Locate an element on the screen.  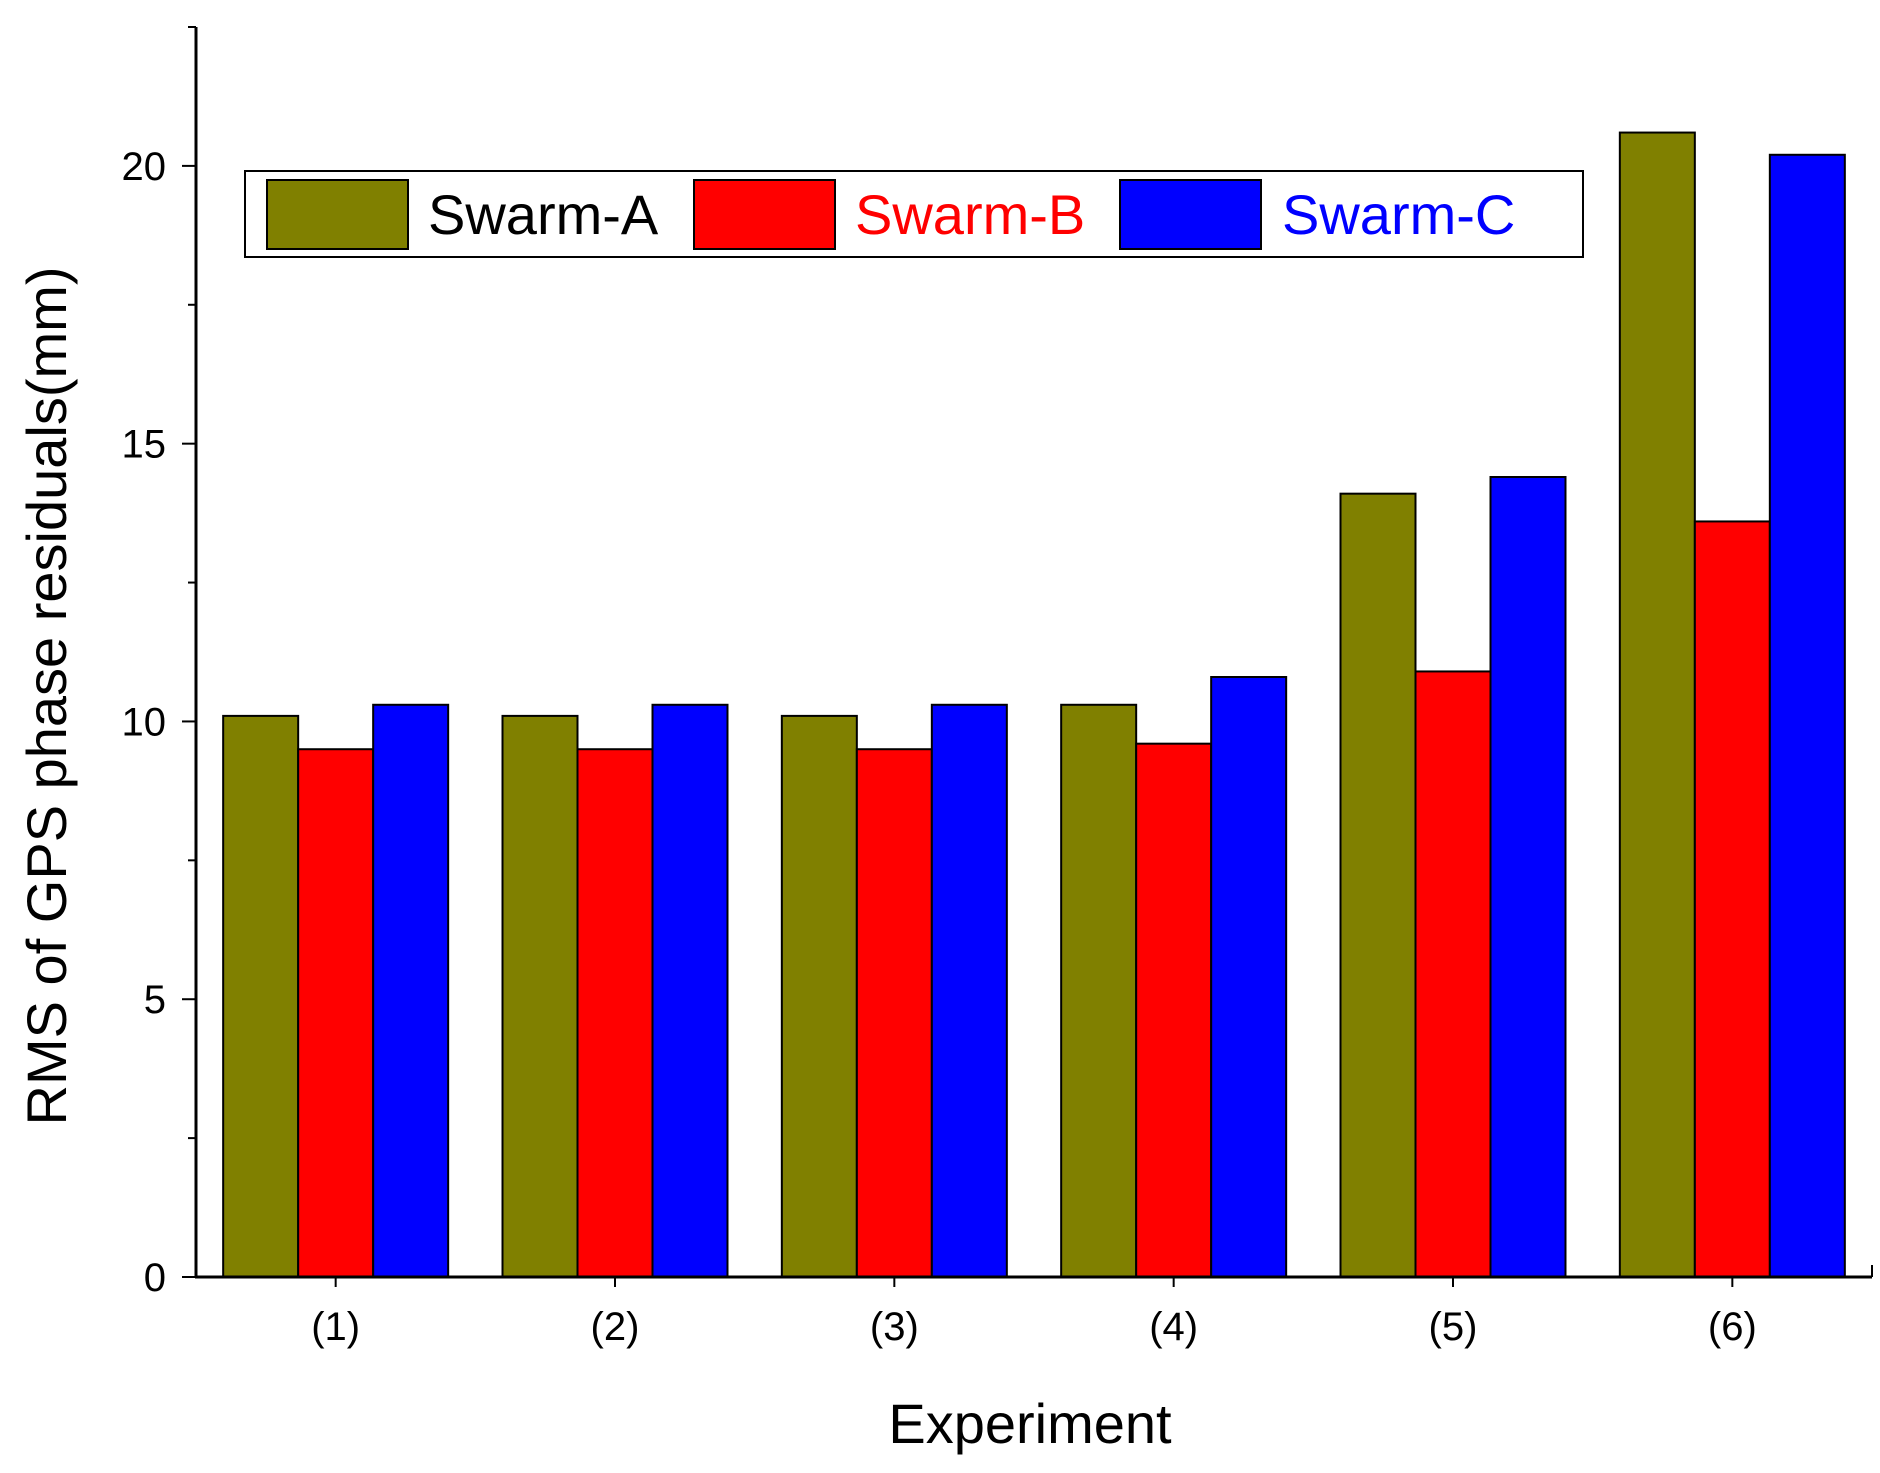
y-tick-label: 15 is located at coordinates (144, 445).